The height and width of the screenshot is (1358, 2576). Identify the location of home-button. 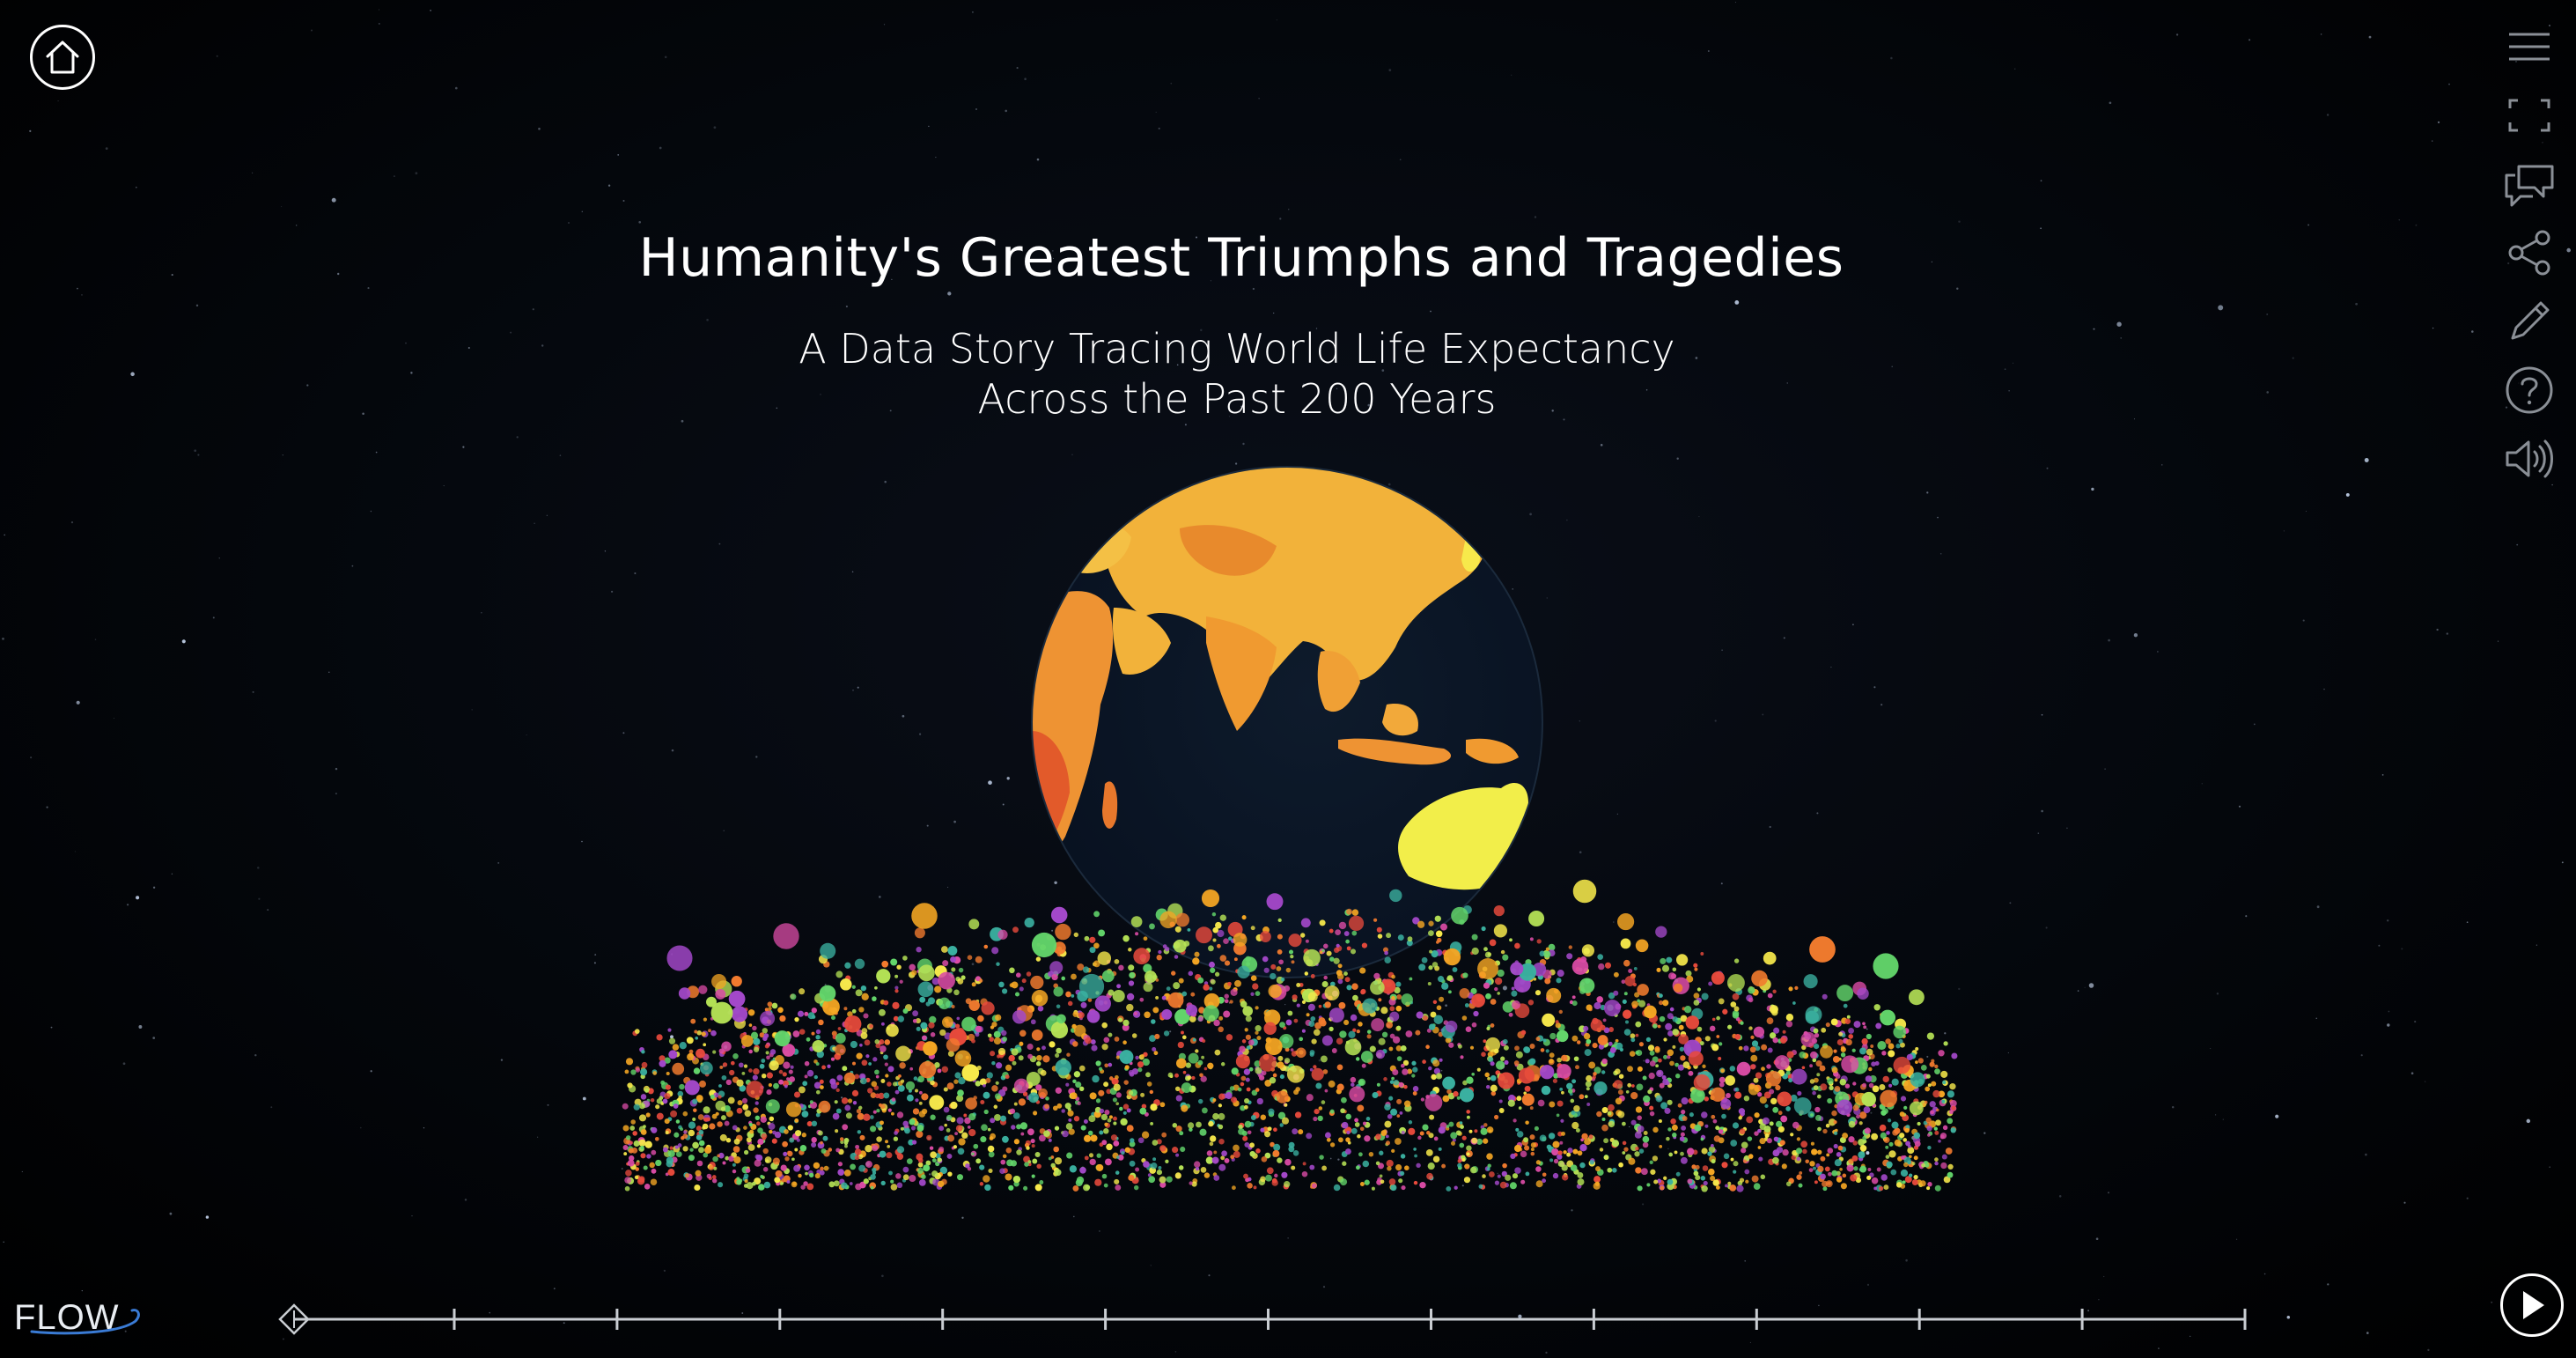
(62, 57).